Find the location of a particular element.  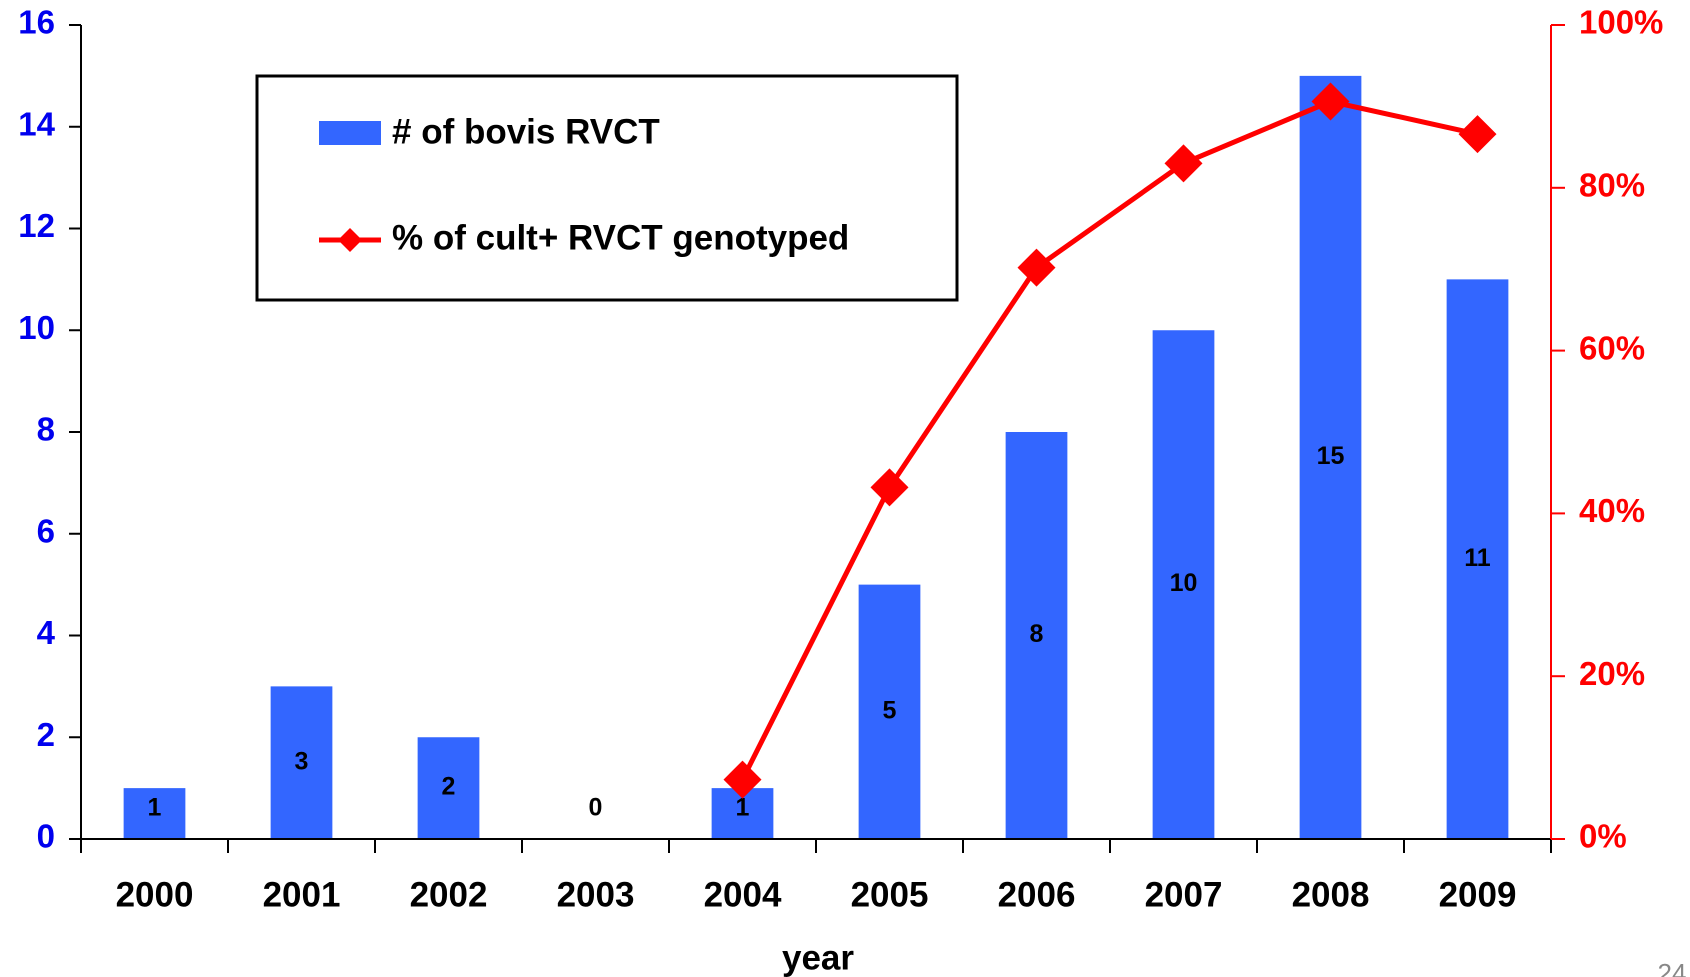

data-label: 3 is located at coordinates (302, 761).